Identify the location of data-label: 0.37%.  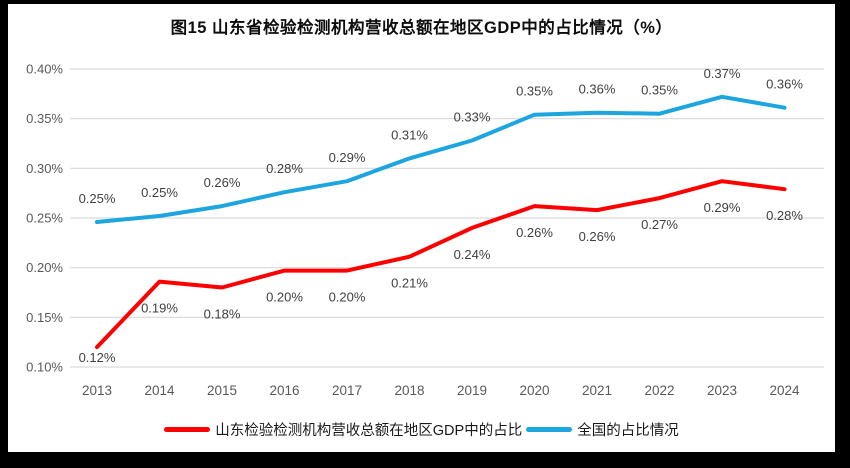
(722, 73).